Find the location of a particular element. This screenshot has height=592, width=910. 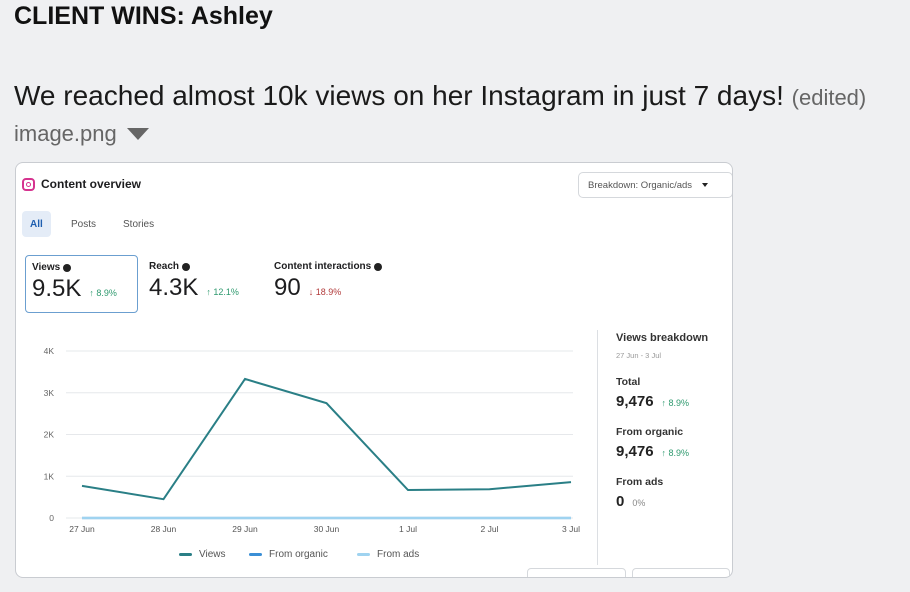

y-tick-label: 3K is located at coordinates (49, 393).